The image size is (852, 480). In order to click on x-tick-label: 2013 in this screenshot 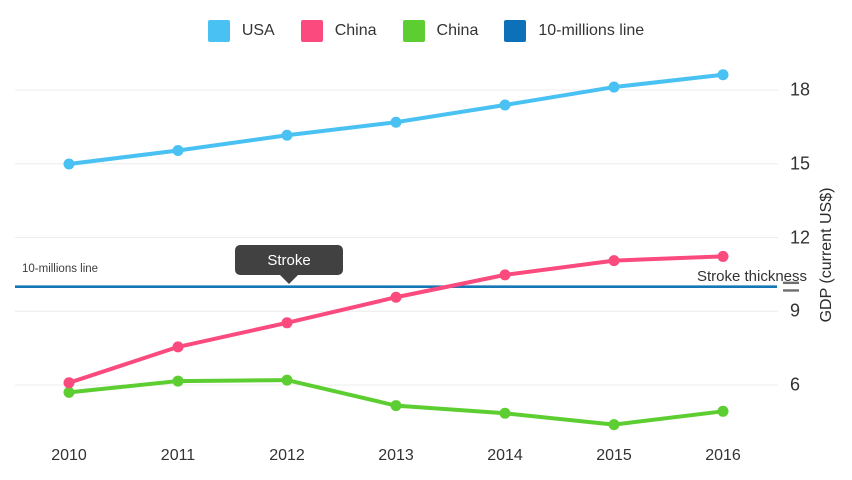, I will do `click(396, 455)`.